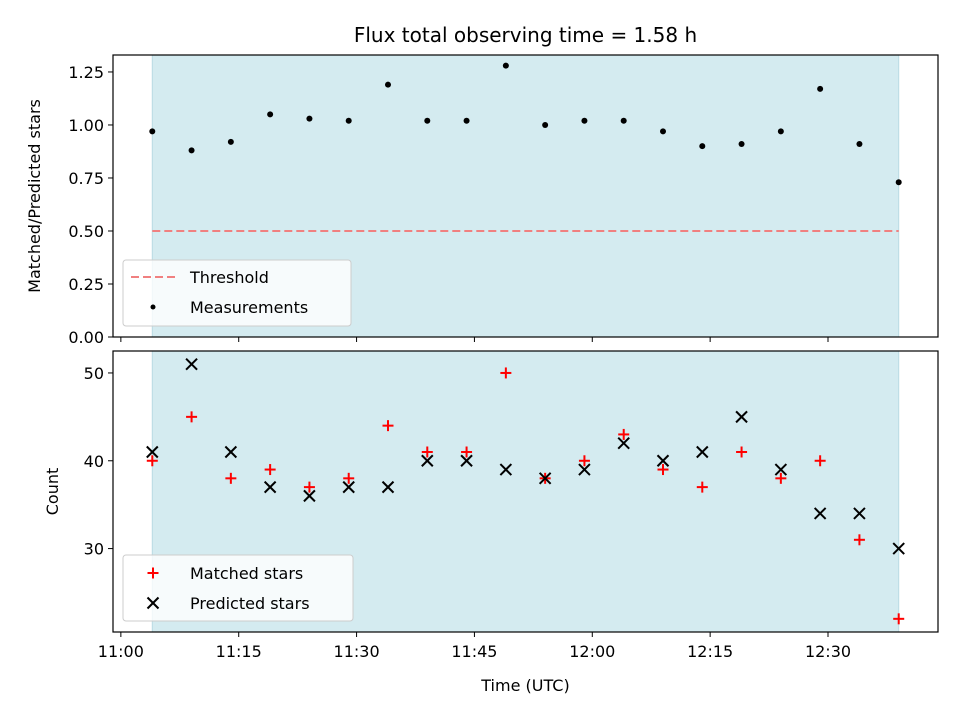 Image resolution: width=960 pixels, height=720 pixels. What do you see at coordinates (34, 196) in the screenshot?
I see `y-axis-label: Matched/Predicted stars` at bounding box center [34, 196].